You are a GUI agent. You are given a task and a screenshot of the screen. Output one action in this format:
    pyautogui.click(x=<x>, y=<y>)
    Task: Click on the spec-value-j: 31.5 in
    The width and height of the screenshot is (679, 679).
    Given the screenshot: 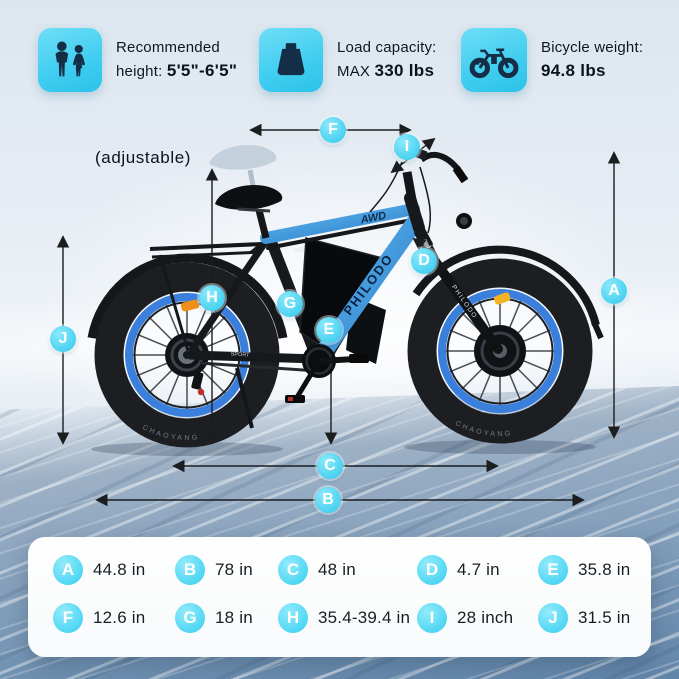 What is the action you would take?
    pyautogui.click(x=604, y=617)
    